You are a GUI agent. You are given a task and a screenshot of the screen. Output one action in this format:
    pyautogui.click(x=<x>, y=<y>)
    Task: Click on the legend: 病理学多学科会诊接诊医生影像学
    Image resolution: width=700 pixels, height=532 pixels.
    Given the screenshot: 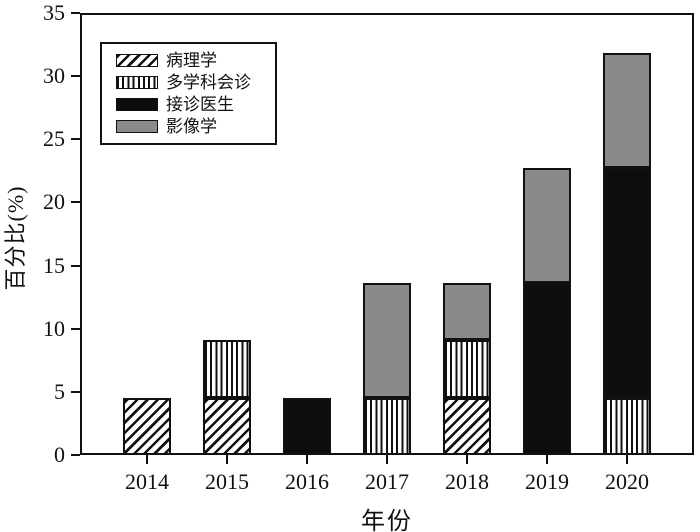 What is the action you would take?
    pyautogui.click(x=188, y=93)
    